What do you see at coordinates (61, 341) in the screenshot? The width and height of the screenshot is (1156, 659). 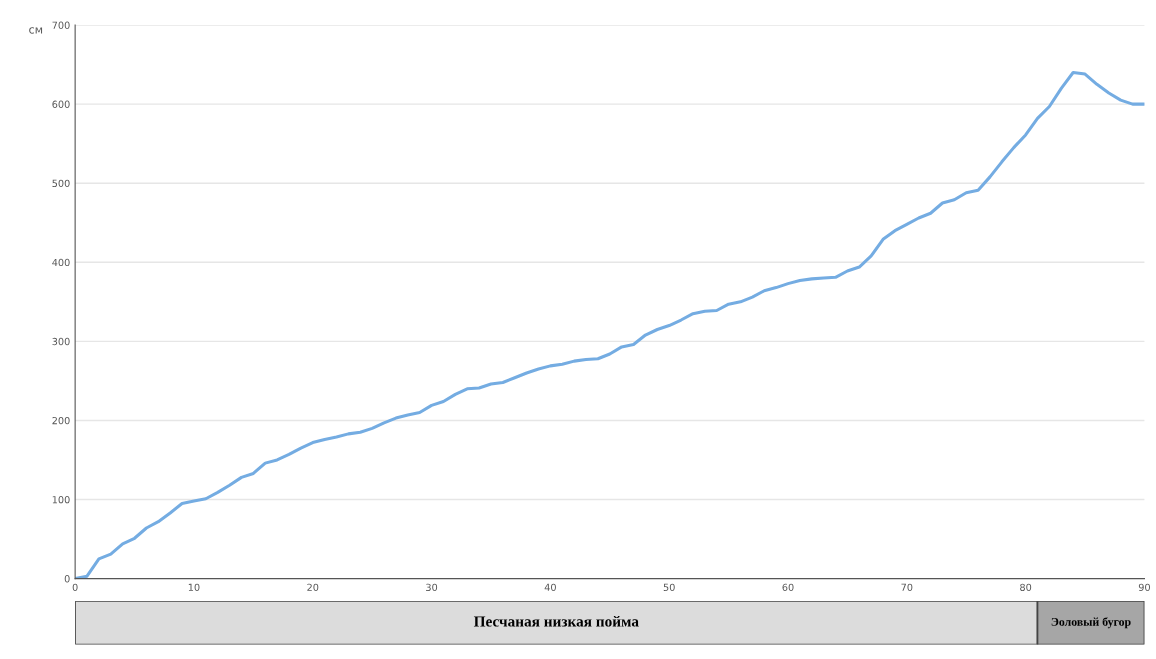 I see `y-tick-label: 300` at bounding box center [61, 341].